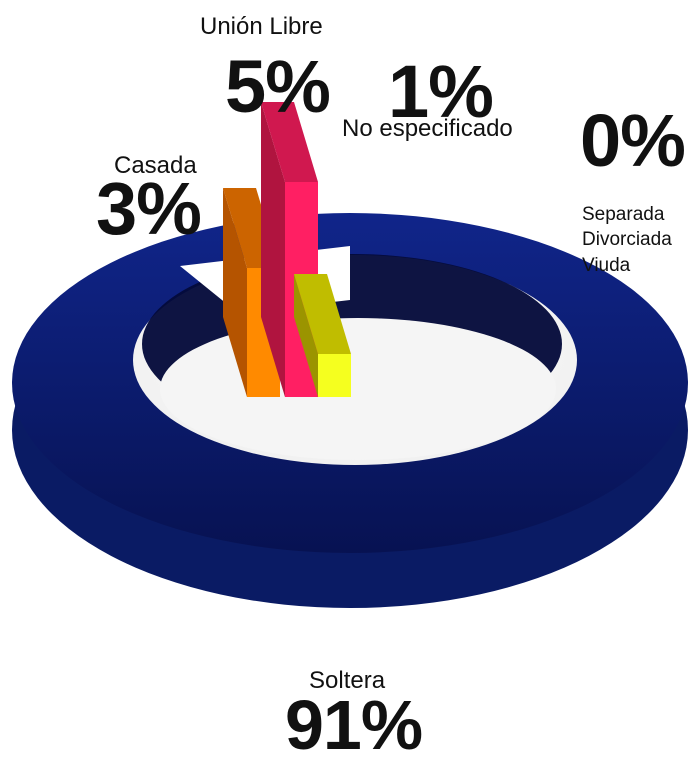  What do you see at coordinates (235, 292) in the screenshot?
I see `bar-side-casada` at bounding box center [235, 292].